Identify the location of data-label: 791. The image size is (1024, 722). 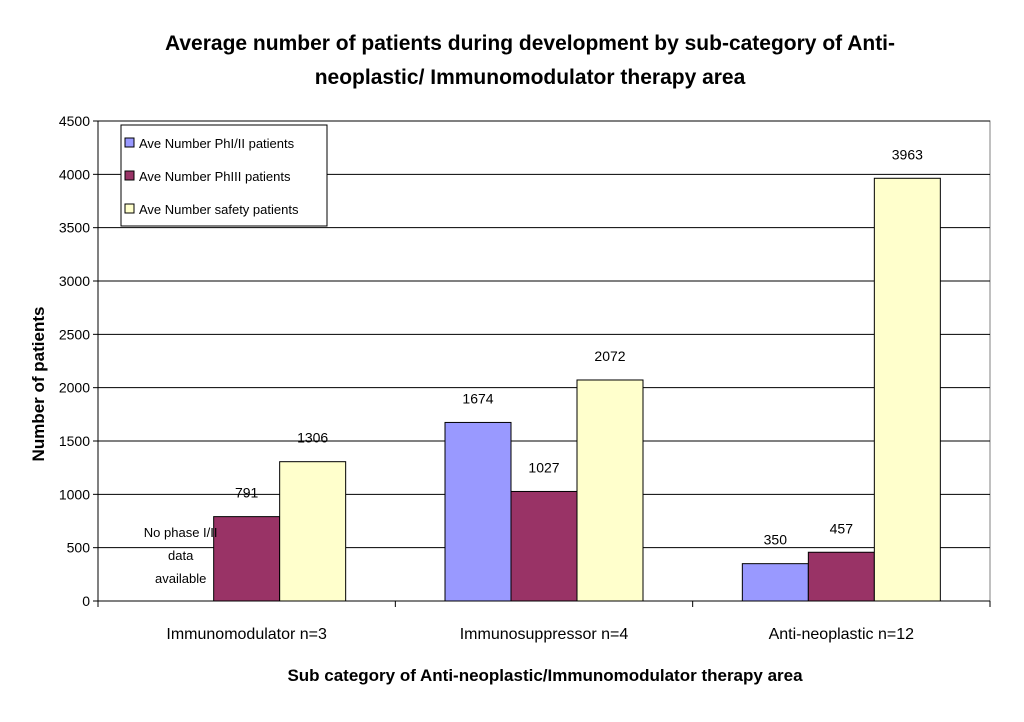
(247, 493).